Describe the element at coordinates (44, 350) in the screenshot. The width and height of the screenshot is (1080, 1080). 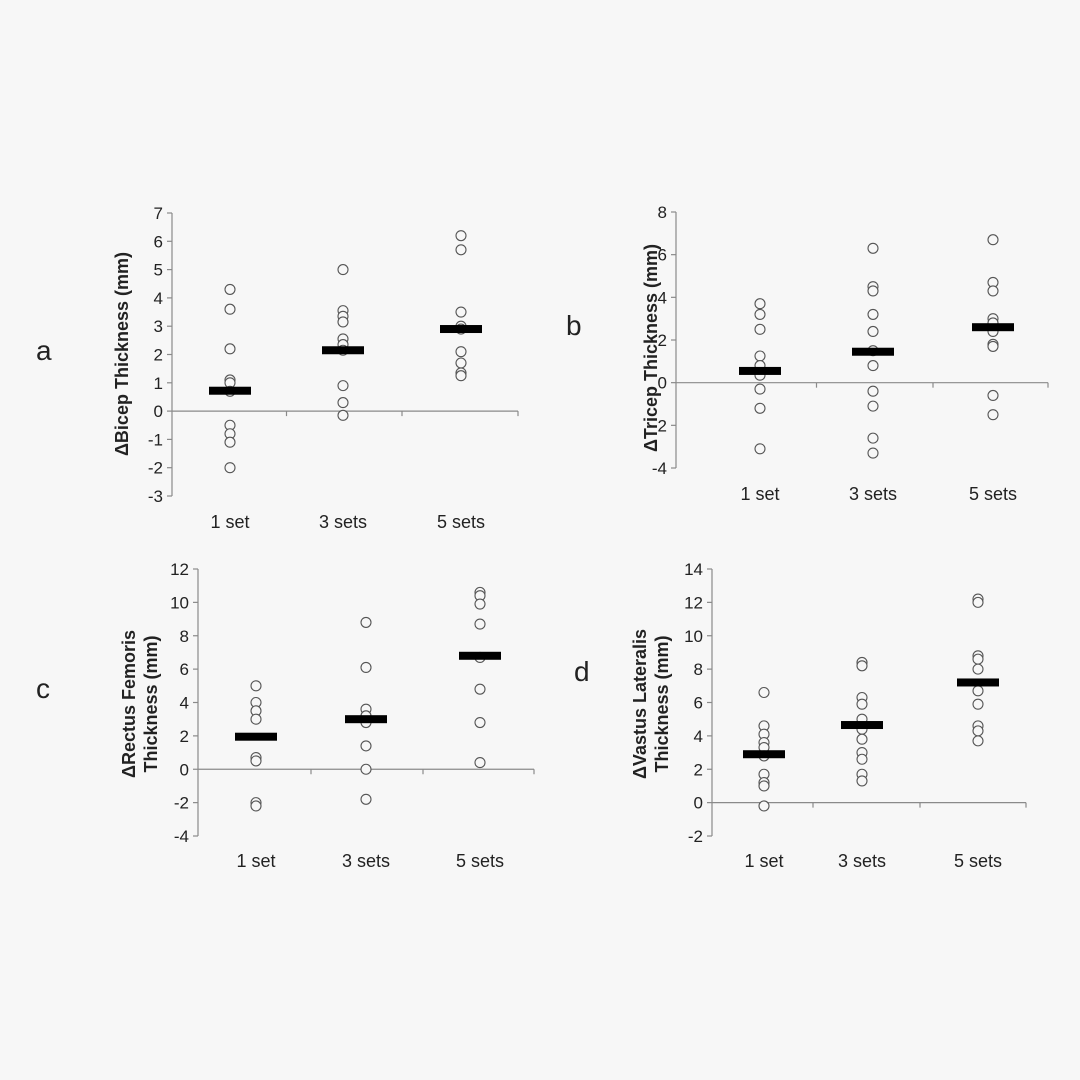
I see `panel-letter: a` at that location.